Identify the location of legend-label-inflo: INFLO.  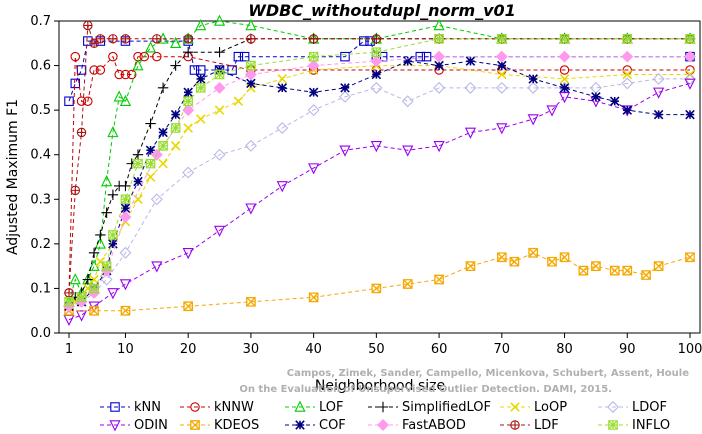
(651, 425).